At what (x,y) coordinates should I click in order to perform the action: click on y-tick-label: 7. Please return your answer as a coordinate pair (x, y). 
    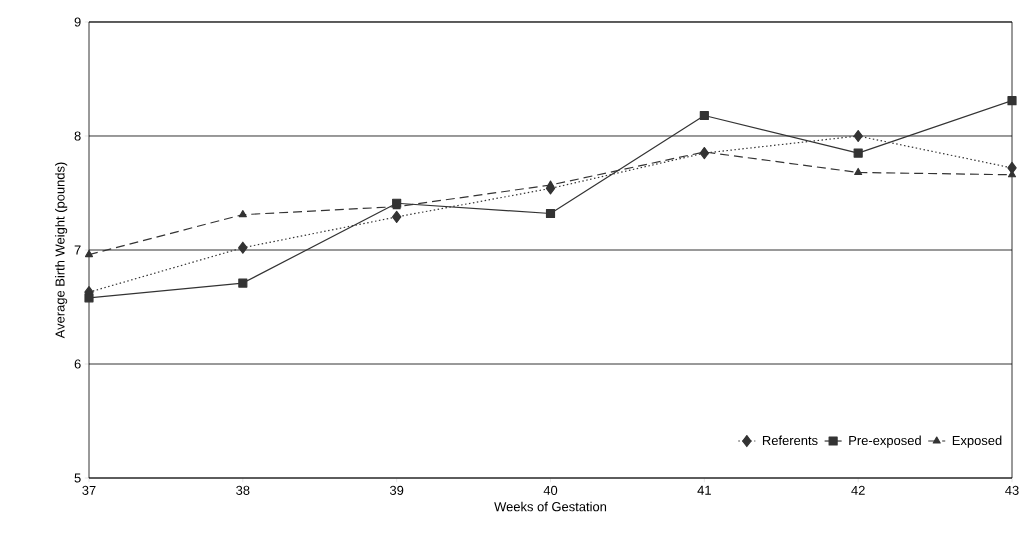
    Looking at the image, I should click on (77, 250).